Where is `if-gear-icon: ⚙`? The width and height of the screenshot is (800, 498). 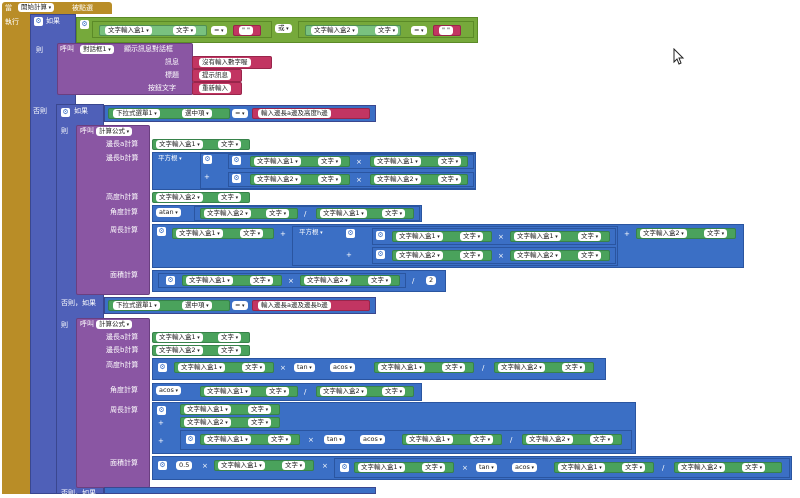
if-gear-icon: ⚙ is located at coordinates (38, 21).